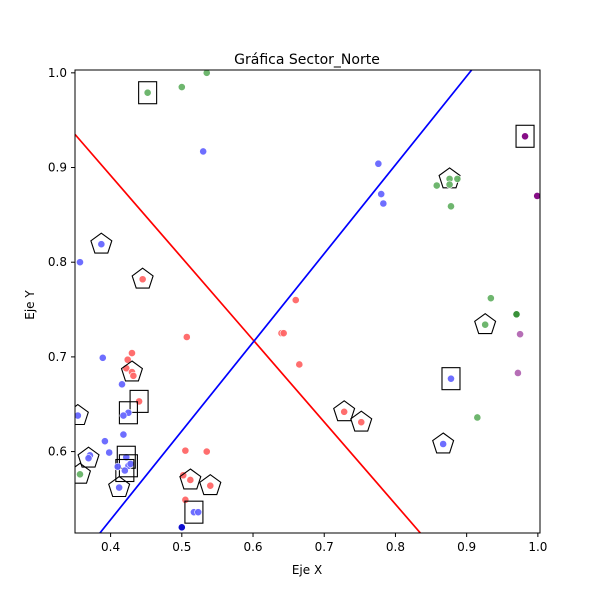 This screenshot has width=600, height=600. What do you see at coordinates (57, 168) in the screenshot?
I see `y-tick-label: 0.9` at bounding box center [57, 168].